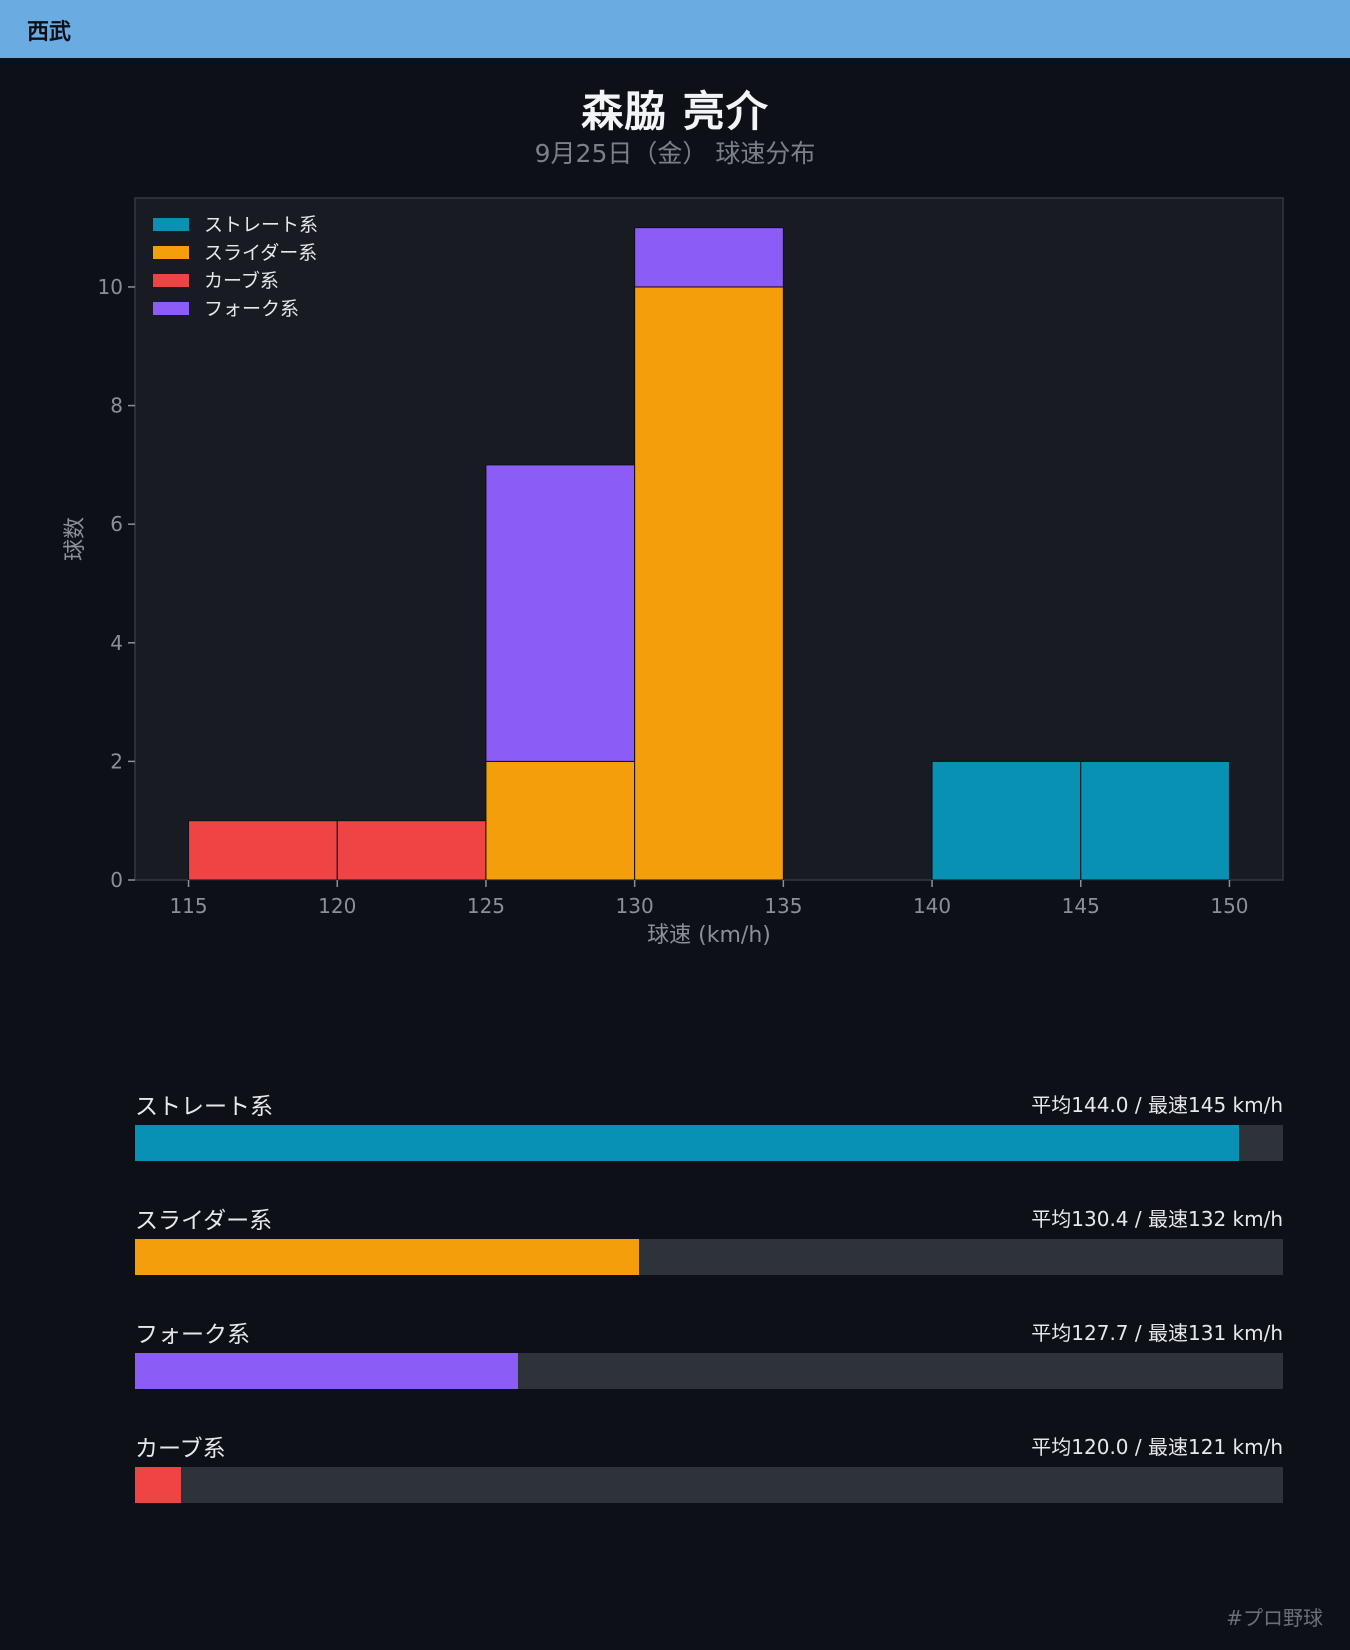  I want to click on pitch-row-curve: カーブ系 平均120.0 / 最速121 km/h, so click(709, 1469).